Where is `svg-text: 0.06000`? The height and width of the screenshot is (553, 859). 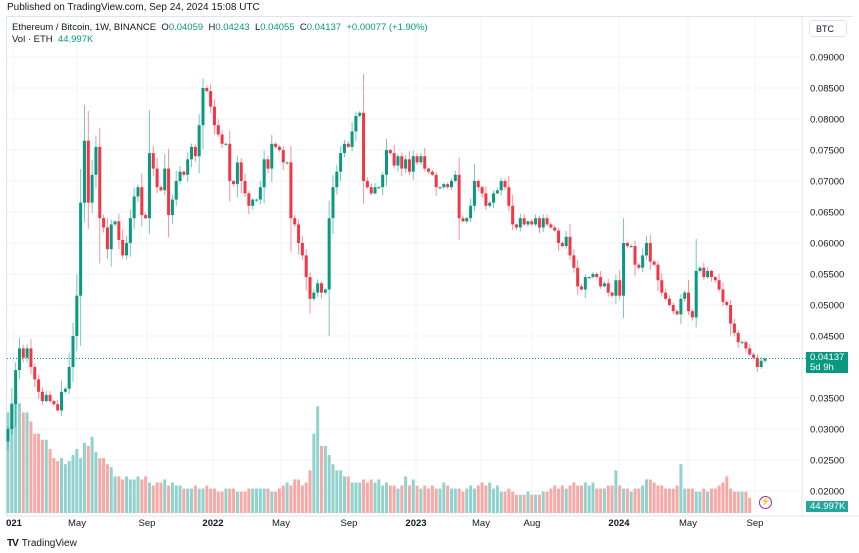 svg-text: 0.06000 is located at coordinates (827, 244).